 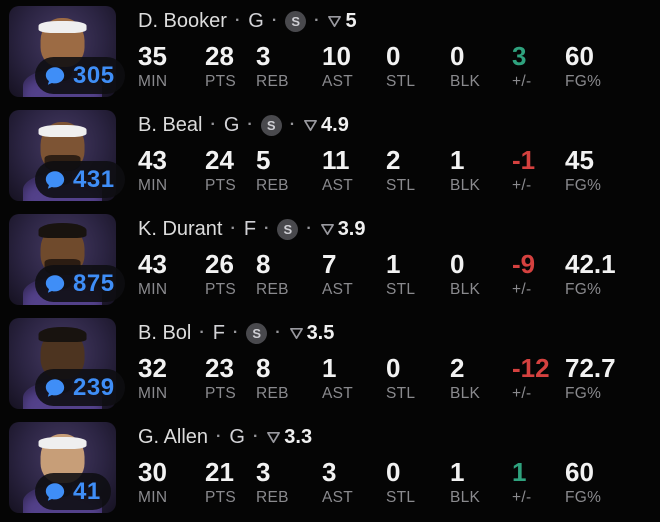 I want to click on player-position: G, so click(x=231, y=124).